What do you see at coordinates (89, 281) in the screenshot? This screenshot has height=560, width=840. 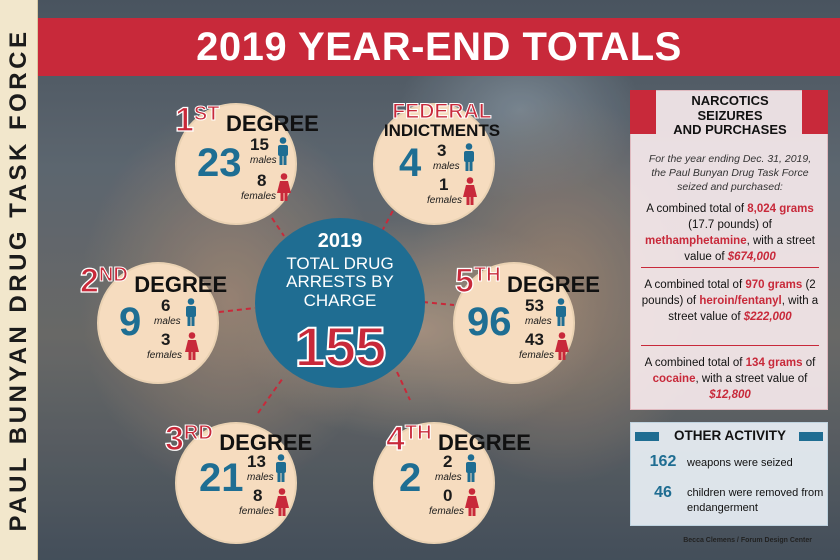 I see `second-degree-ordinal: 2` at bounding box center [89, 281].